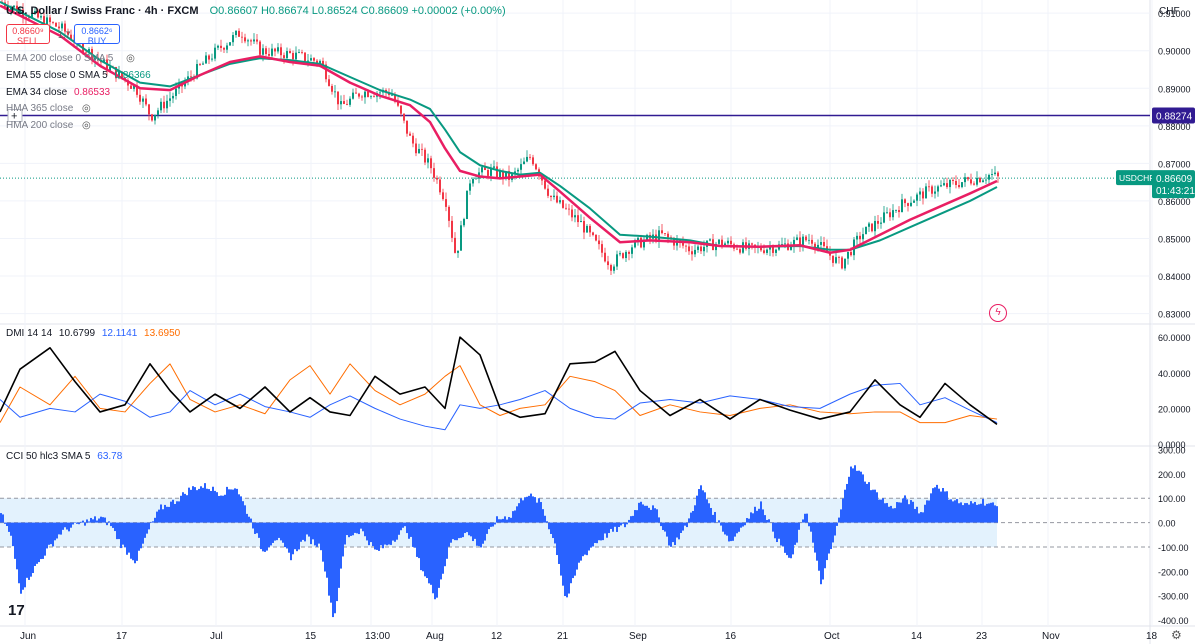 The height and width of the screenshot is (644, 1195). Describe the element at coordinates (64, 35) in the screenshot. I see `spread-value: 1.7` at that location.